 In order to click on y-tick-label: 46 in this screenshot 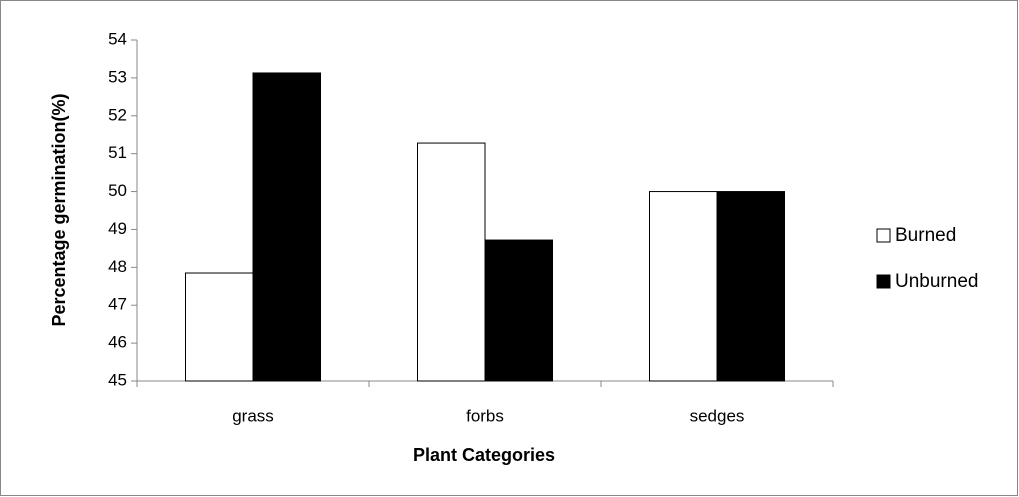, I will do `click(117, 342)`.